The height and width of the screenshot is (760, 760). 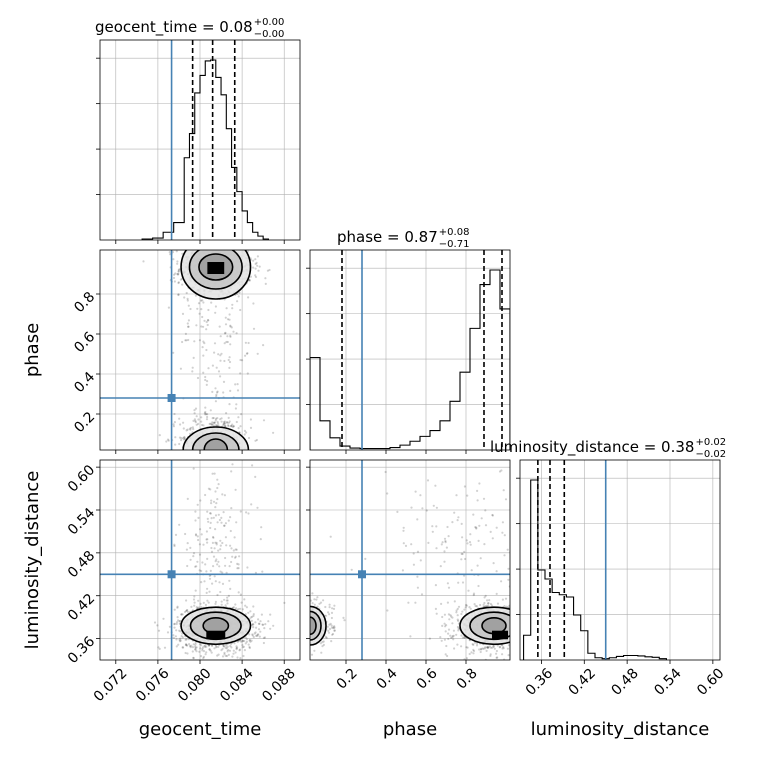 I want to click on x-tick-label-geocent_time: 0.076, so click(x=153, y=685).